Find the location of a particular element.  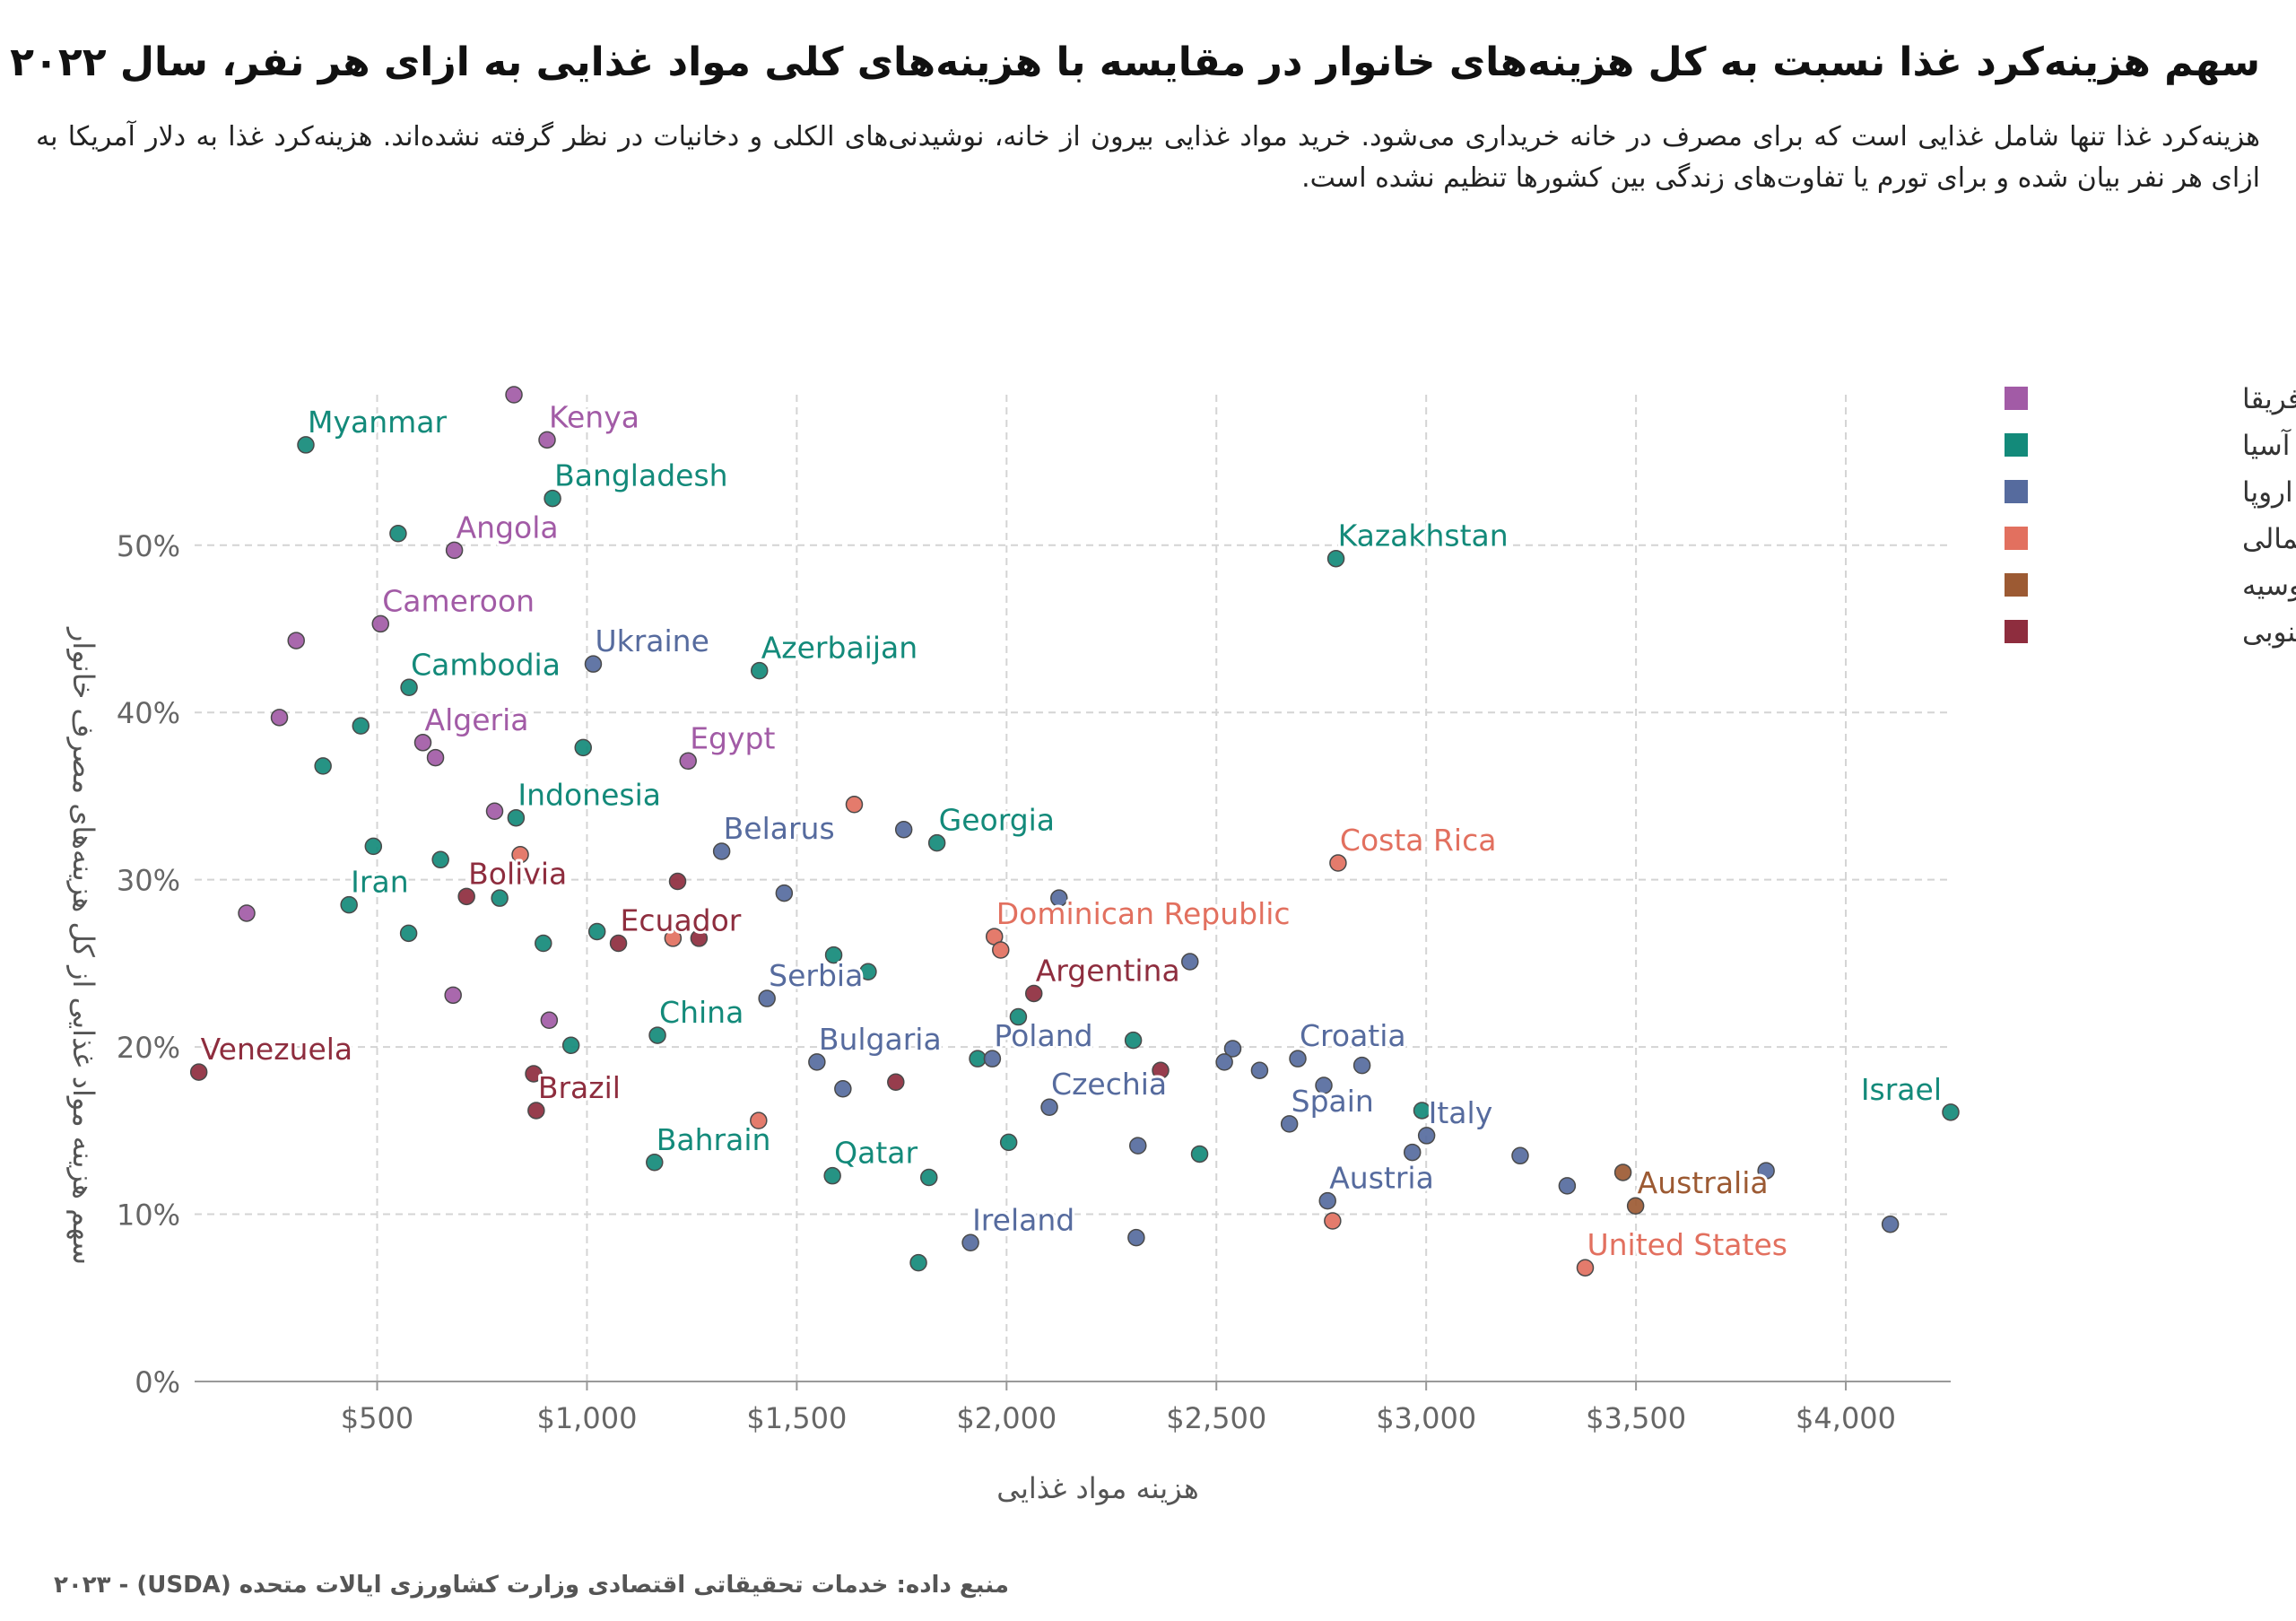

x-tick-label: $4,000 is located at coordinates (1846, 1418).